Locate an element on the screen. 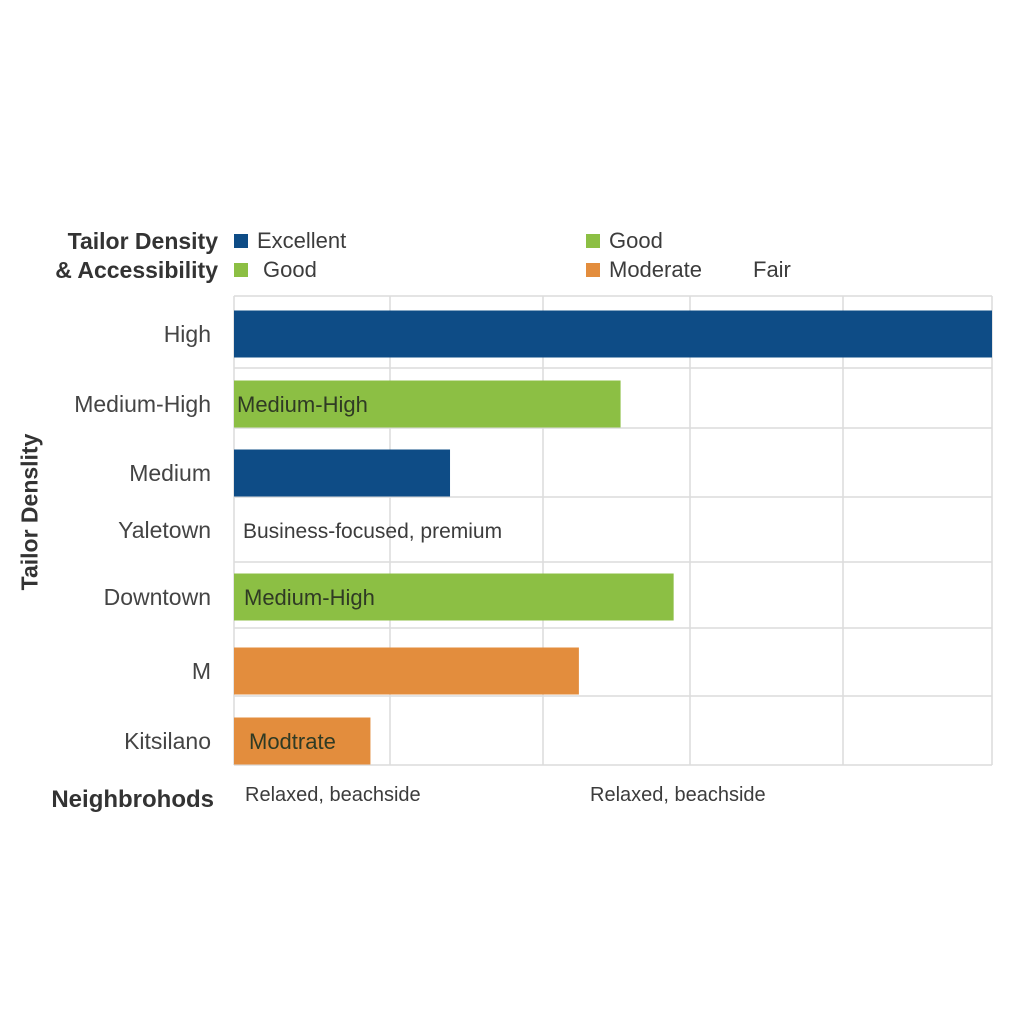 The image size is (1024, 1024). legend-label-good-1: Good is located at coordinates (636, 240).